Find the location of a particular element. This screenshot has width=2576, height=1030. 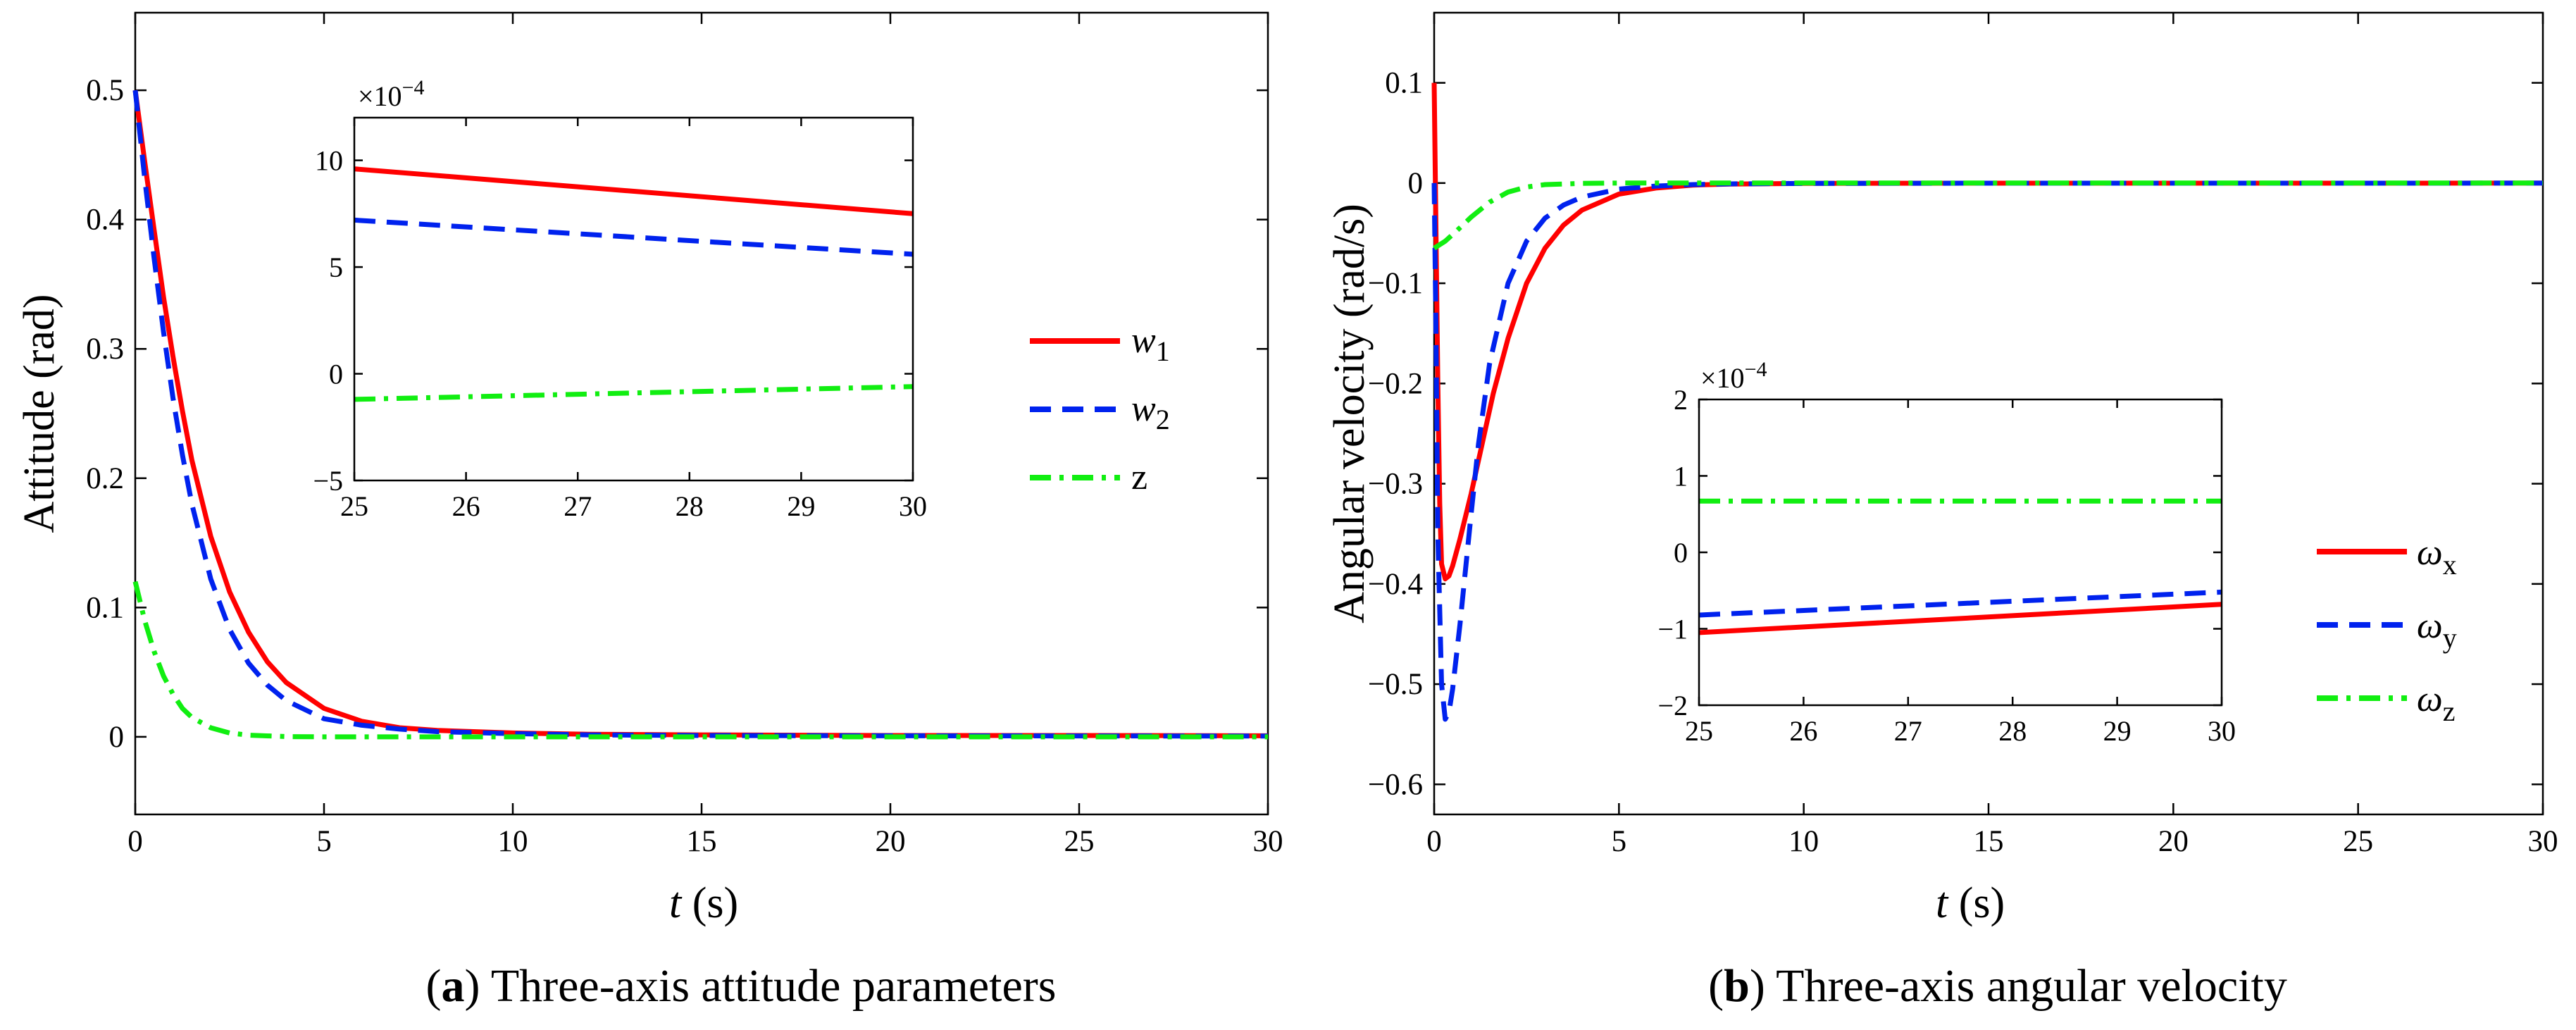

y-tick-label: −0.1 is located at coordinates (1395, 283).